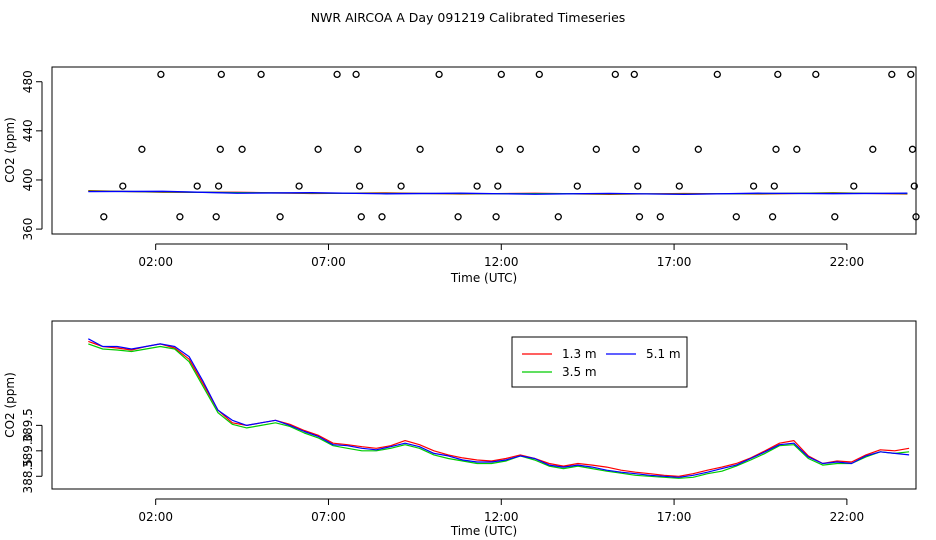  What do you see at coordinates (674, 262) in the screenshot?
I see `top-x-tick-label-17-00: 17:00` at bounding box center [674, 262].